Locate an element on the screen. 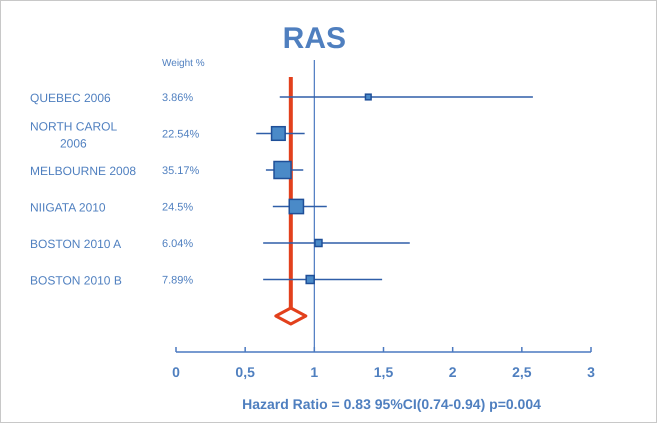 The height and width of the screenshot is (423, 657). x-tick-label: 1 is located at coordinates (314, 372).